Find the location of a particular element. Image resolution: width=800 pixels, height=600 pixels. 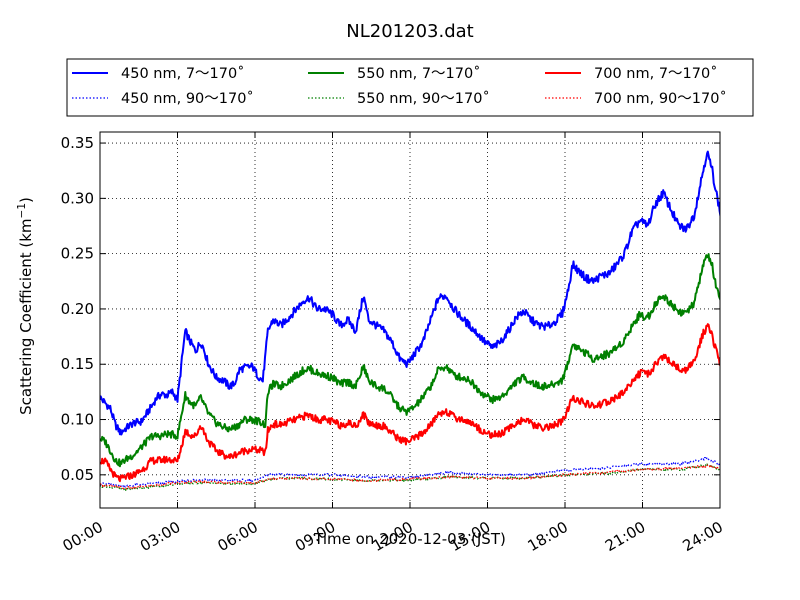

y-tick-label: 0.35 is located at coordinates (77, 143).